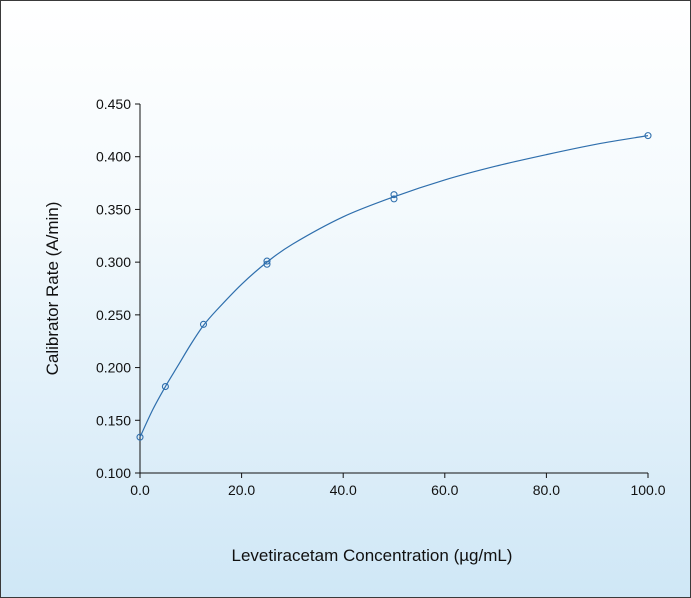  I want to click on x-tick-label: 20.0, so click(241, 490).